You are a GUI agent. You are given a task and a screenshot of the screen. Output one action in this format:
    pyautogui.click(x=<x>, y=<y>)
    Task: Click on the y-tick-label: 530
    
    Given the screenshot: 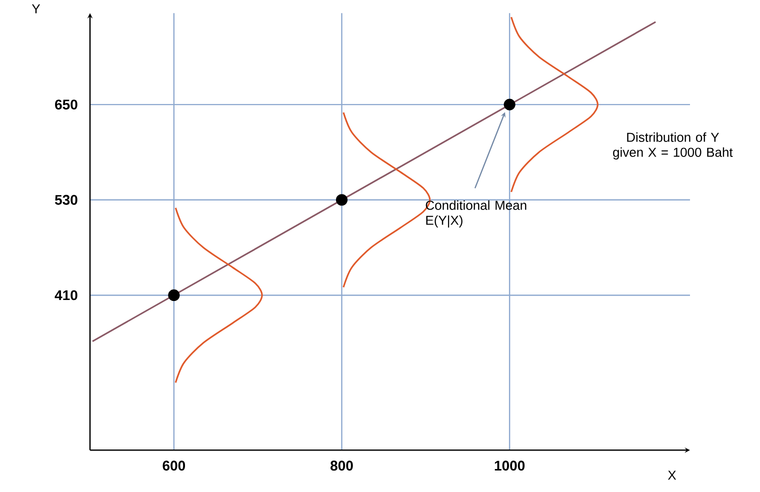 What is the action you would take?
    pyautogui.click(x=66, y=199)
    